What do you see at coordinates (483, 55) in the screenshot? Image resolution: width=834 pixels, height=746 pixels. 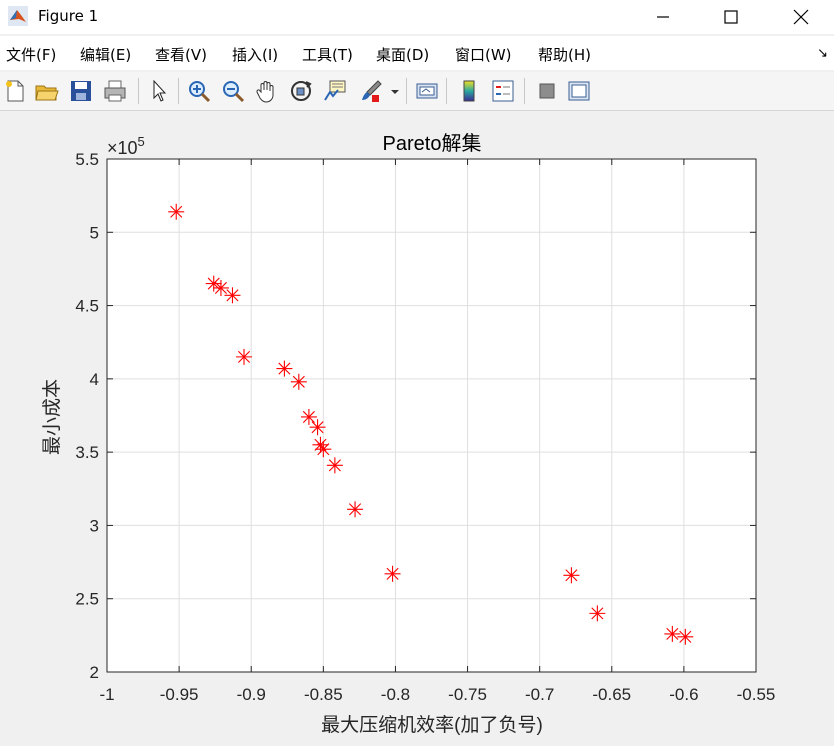 I see `menu-window: 窗口(W)` at bounding box center [483, 55].